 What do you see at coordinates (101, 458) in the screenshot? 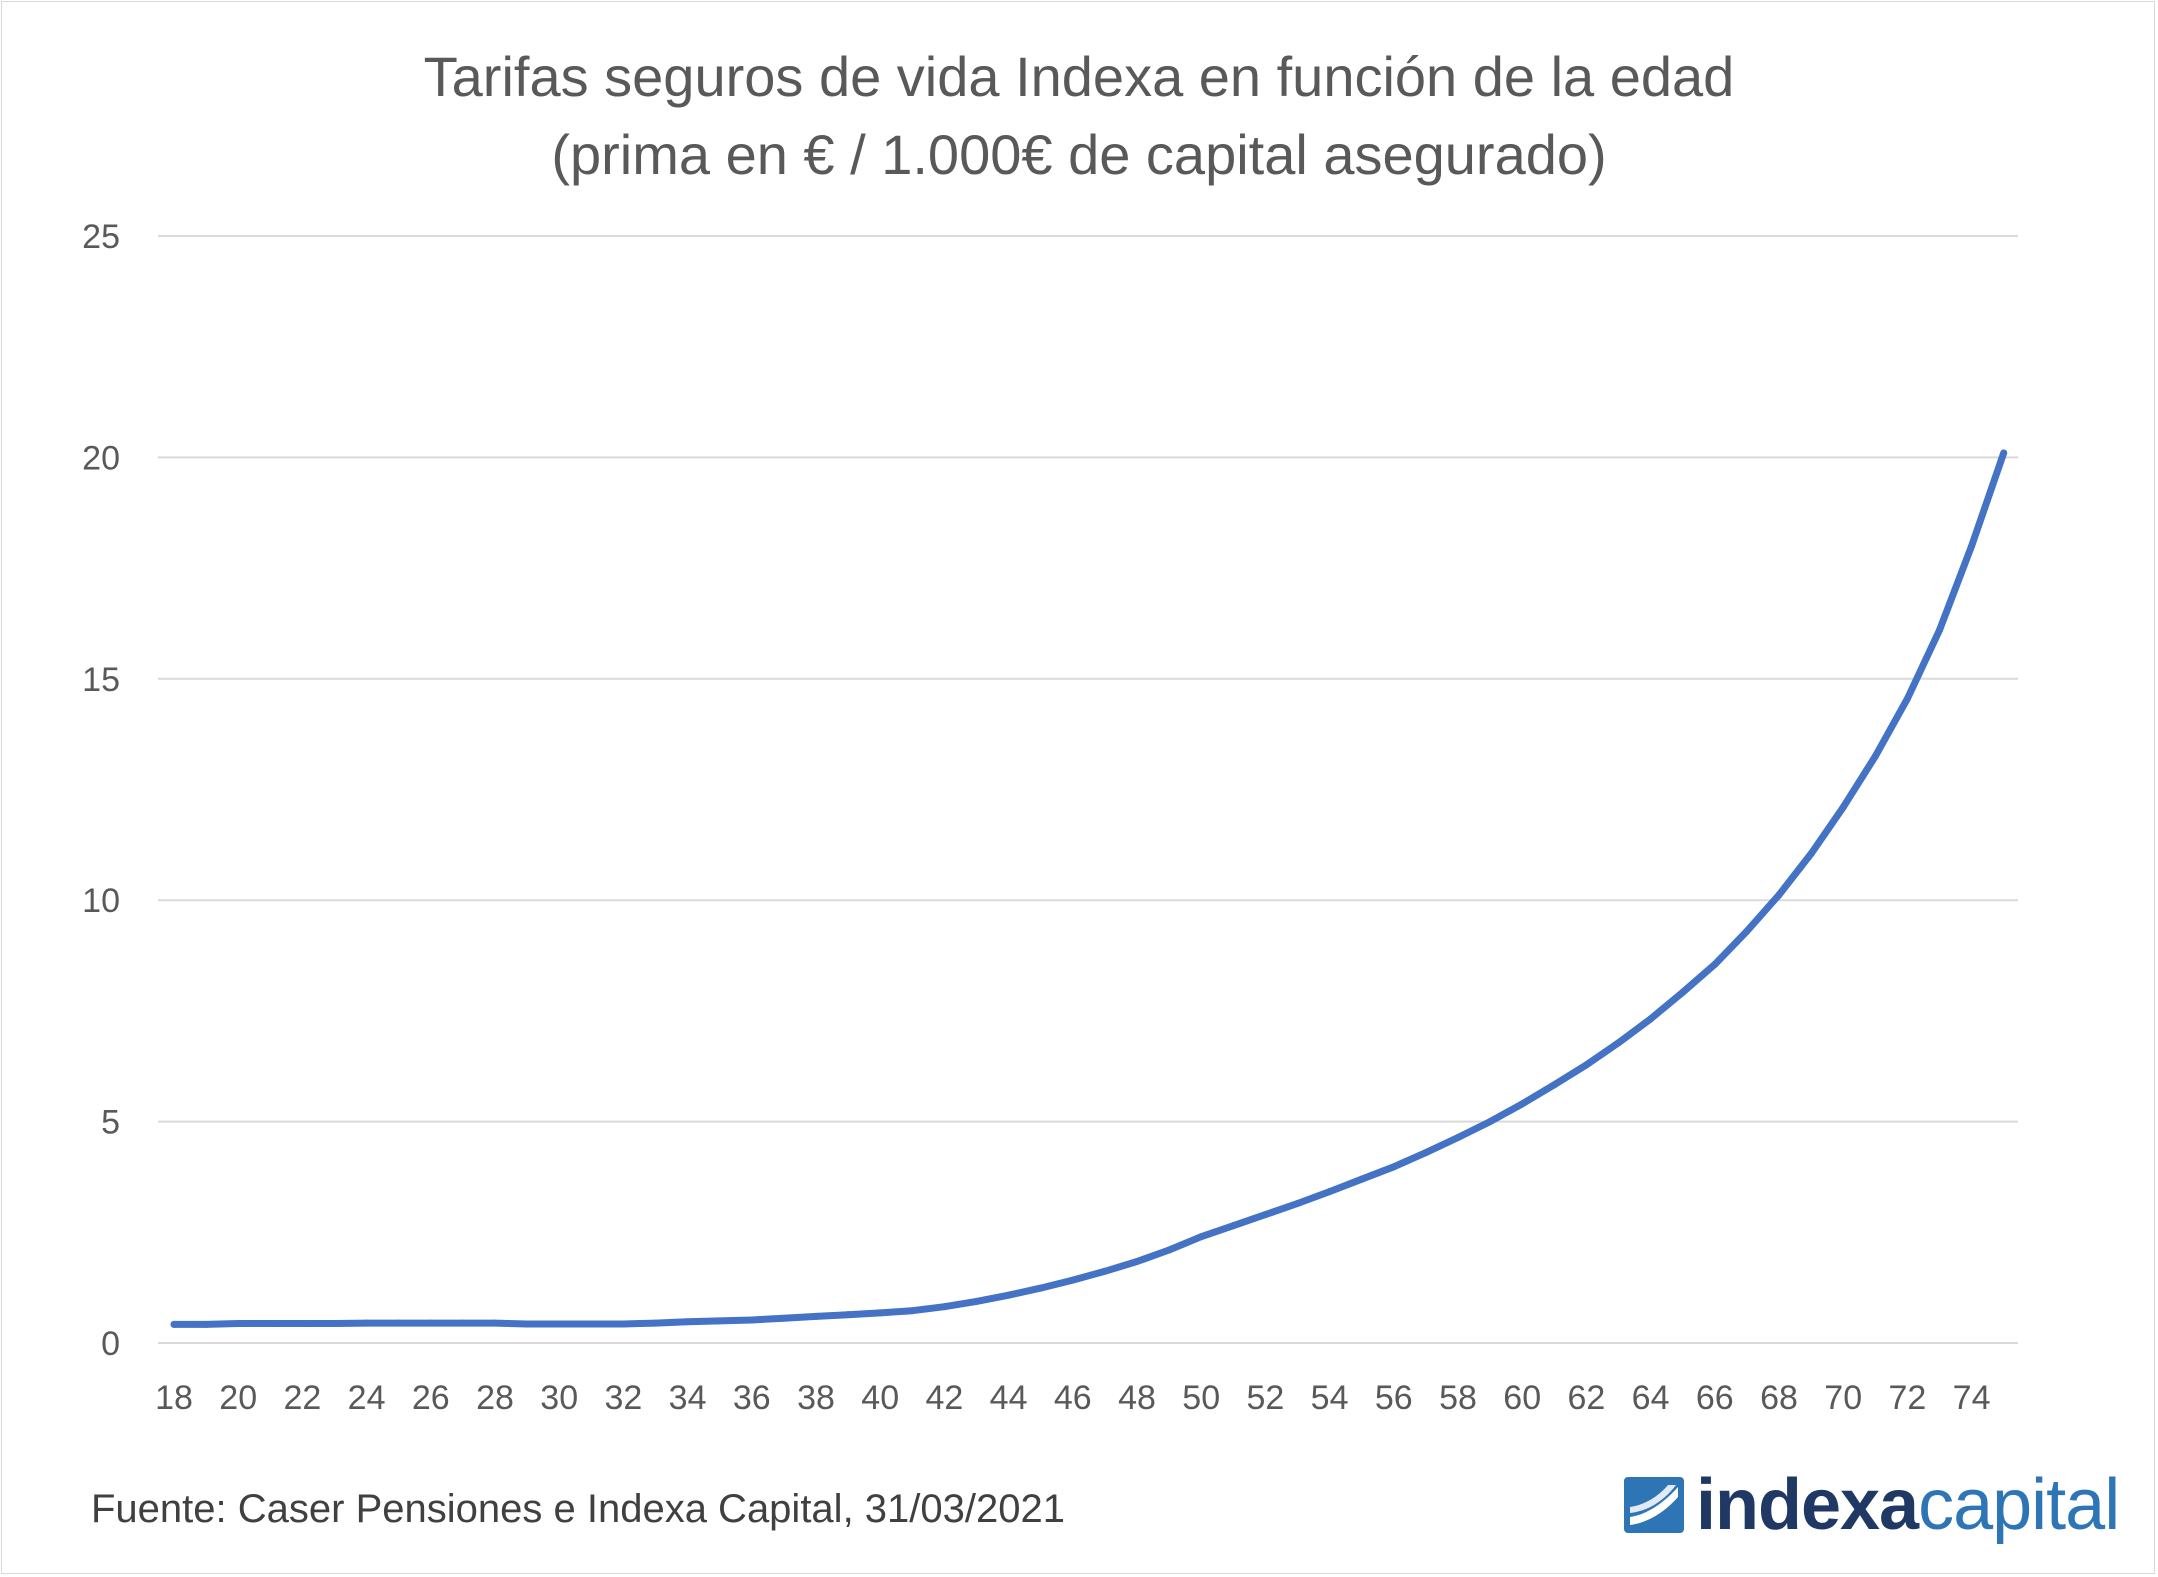
I see `y-tick-label: 20` at bounding box center [101, 458].